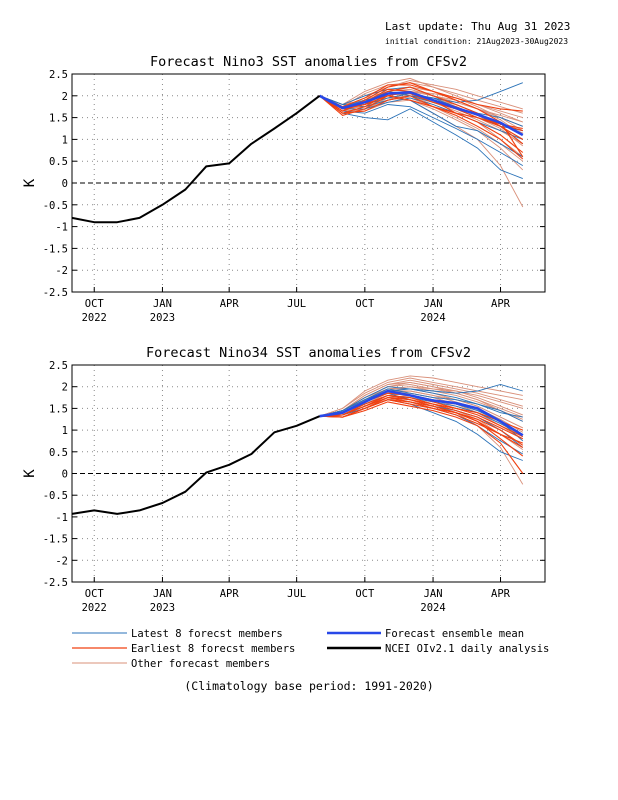  What do you see at coordinates (30, 473) in the screenshot?
I see `nino34-y-axis-label: K` at bounding box center [30, 473].